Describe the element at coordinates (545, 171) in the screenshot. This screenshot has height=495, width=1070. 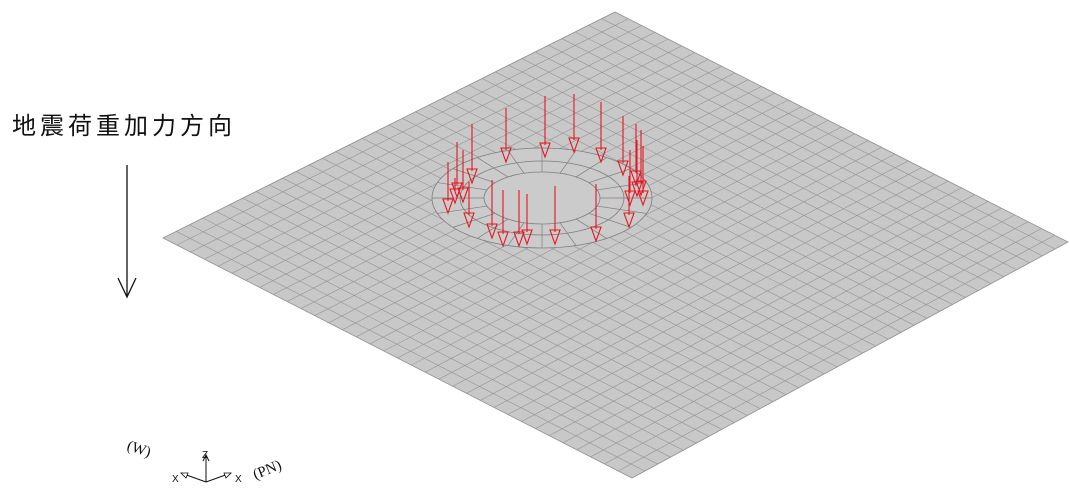
I see `load-arrows` at that location.